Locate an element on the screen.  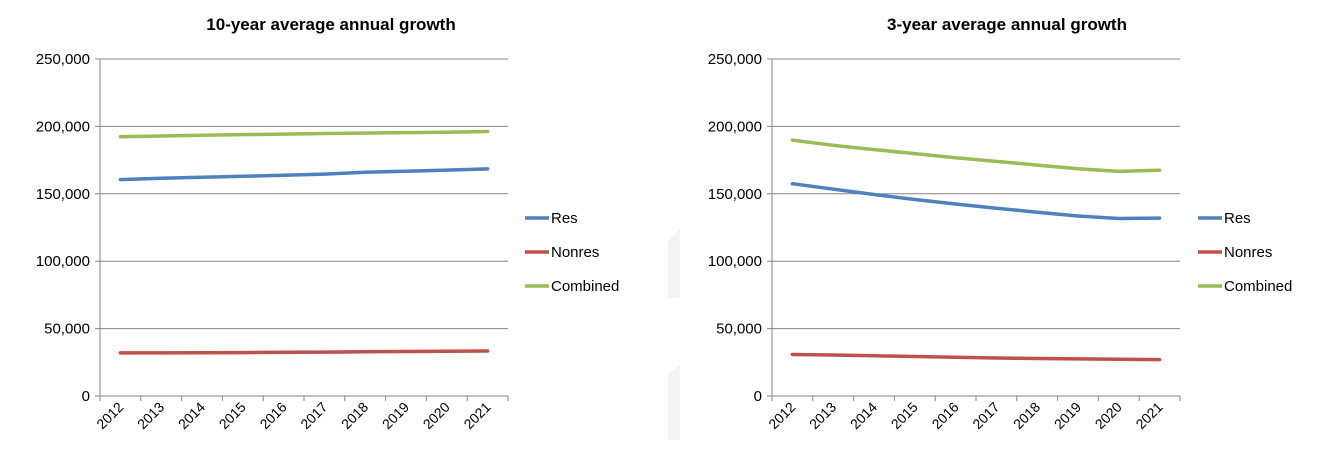
x-tick-label: 2021 is located at coordinates (1148, 415).